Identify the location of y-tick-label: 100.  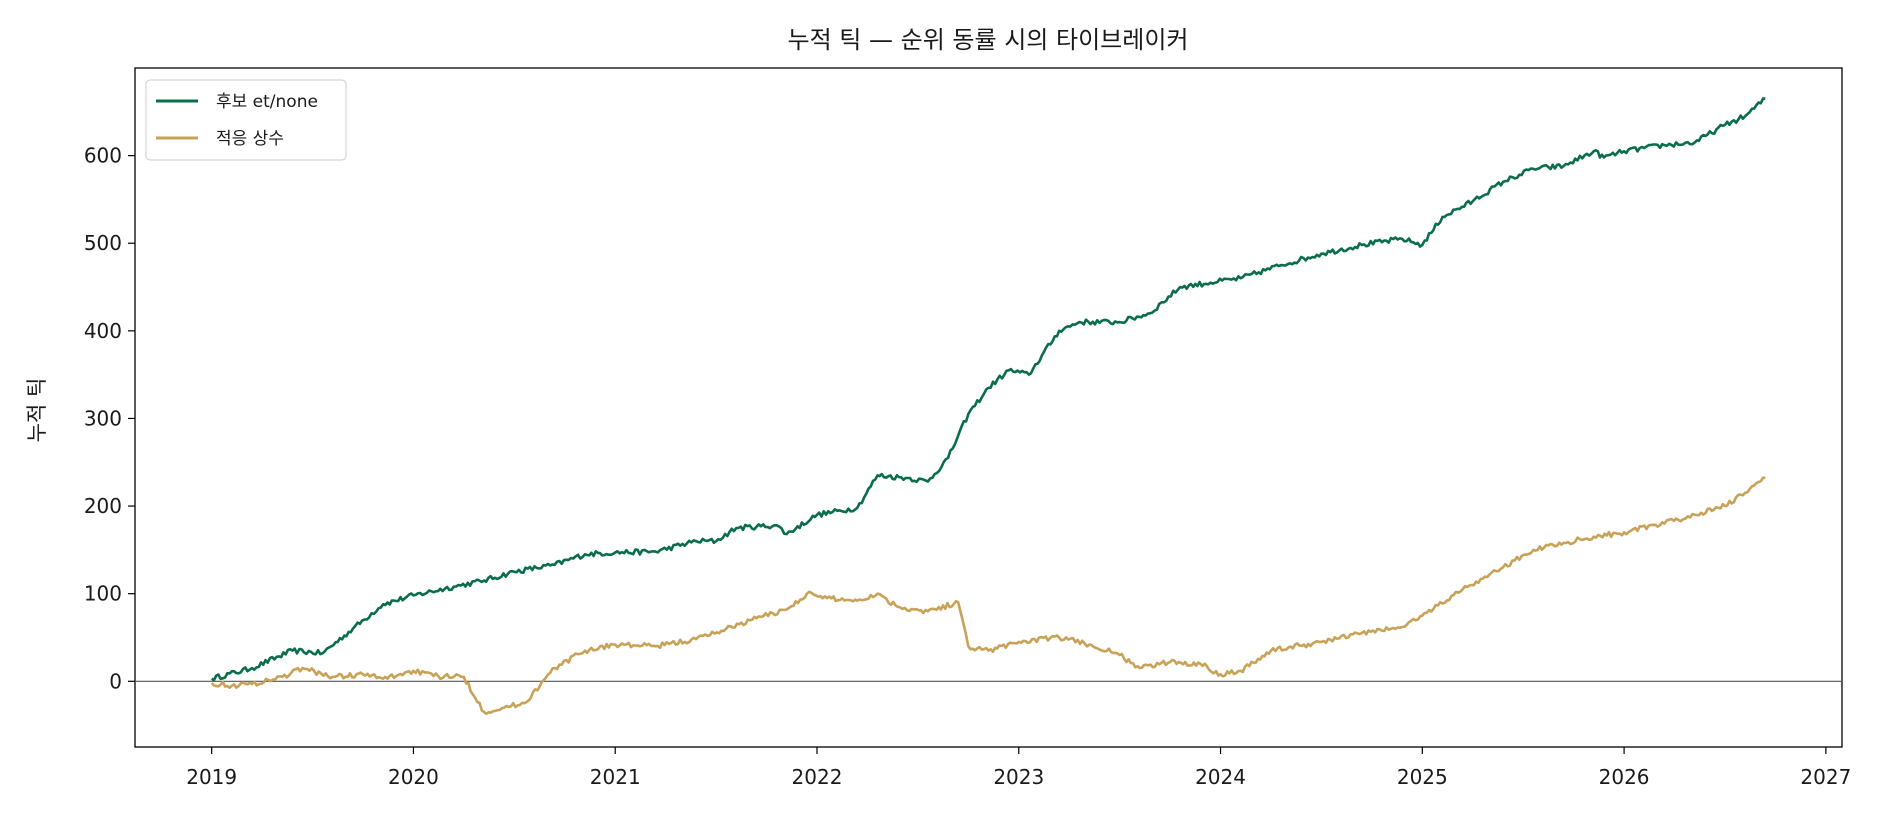
(103, 594).